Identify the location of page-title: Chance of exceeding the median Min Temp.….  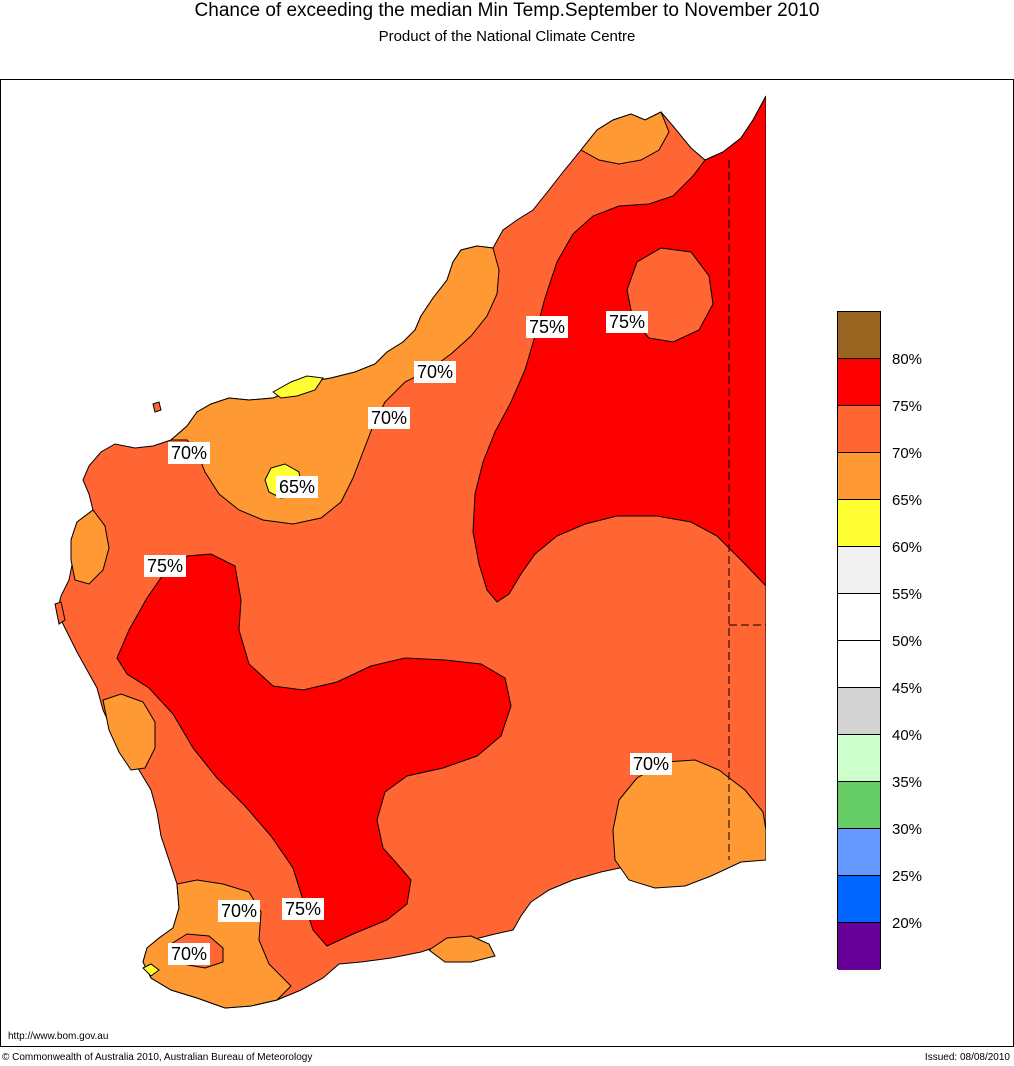
(507, 10).